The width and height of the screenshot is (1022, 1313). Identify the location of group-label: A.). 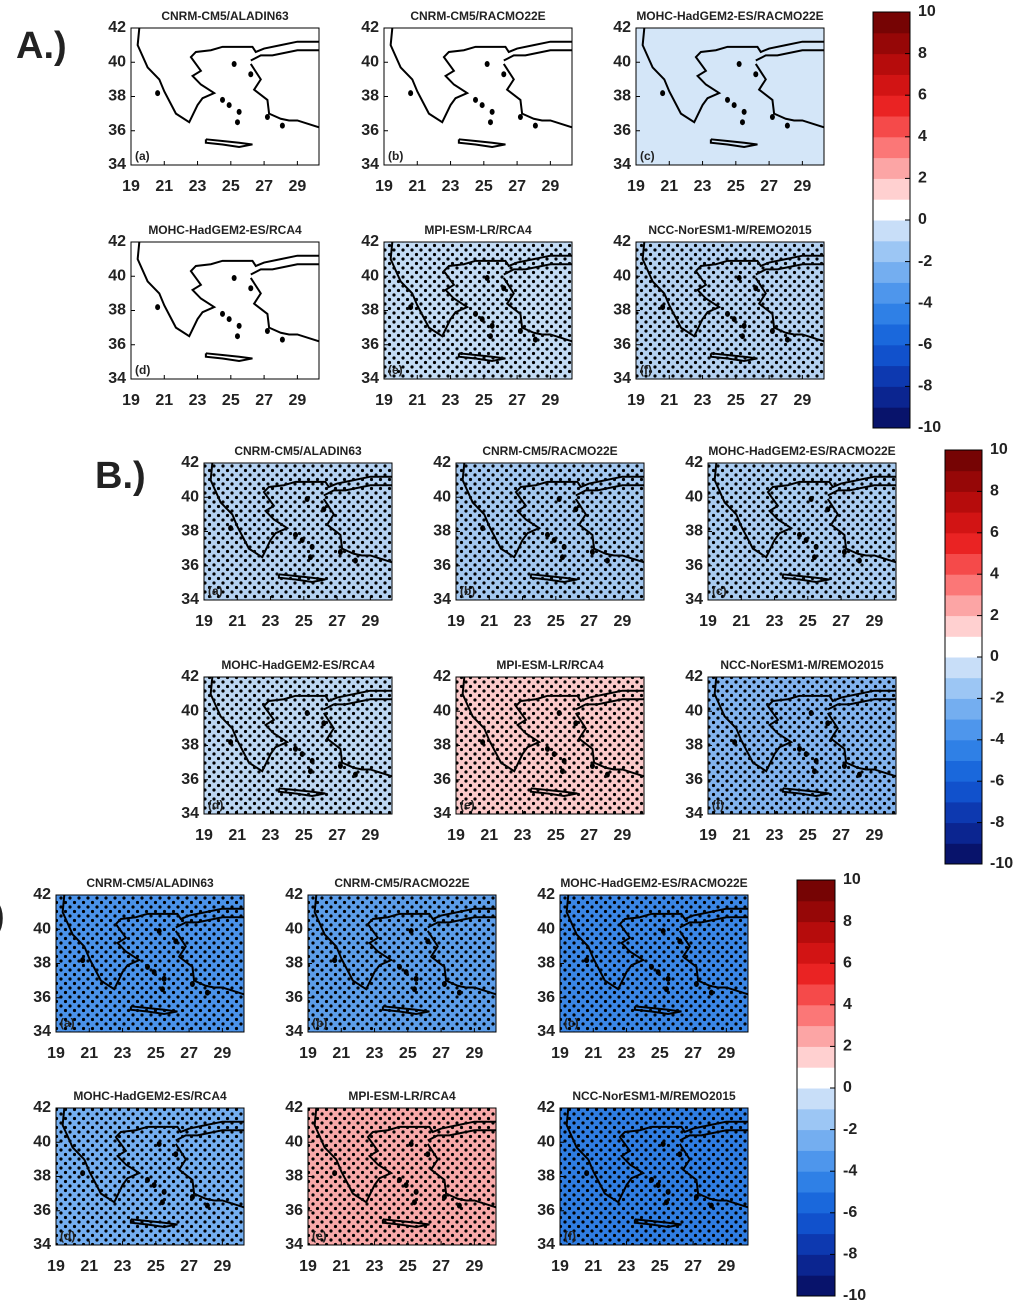
(41, 46).